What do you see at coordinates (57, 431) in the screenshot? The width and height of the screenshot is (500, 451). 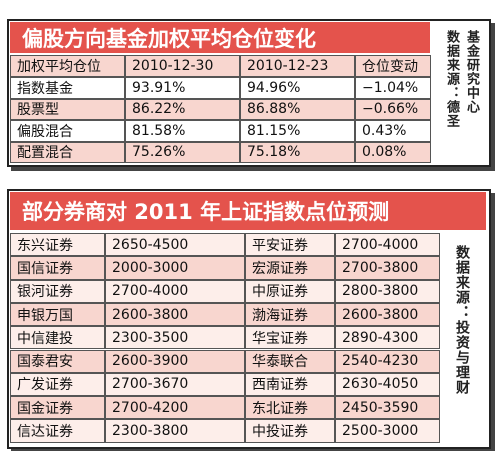 I see `table-cell: 信达证券` at bounding box center [57, 431].